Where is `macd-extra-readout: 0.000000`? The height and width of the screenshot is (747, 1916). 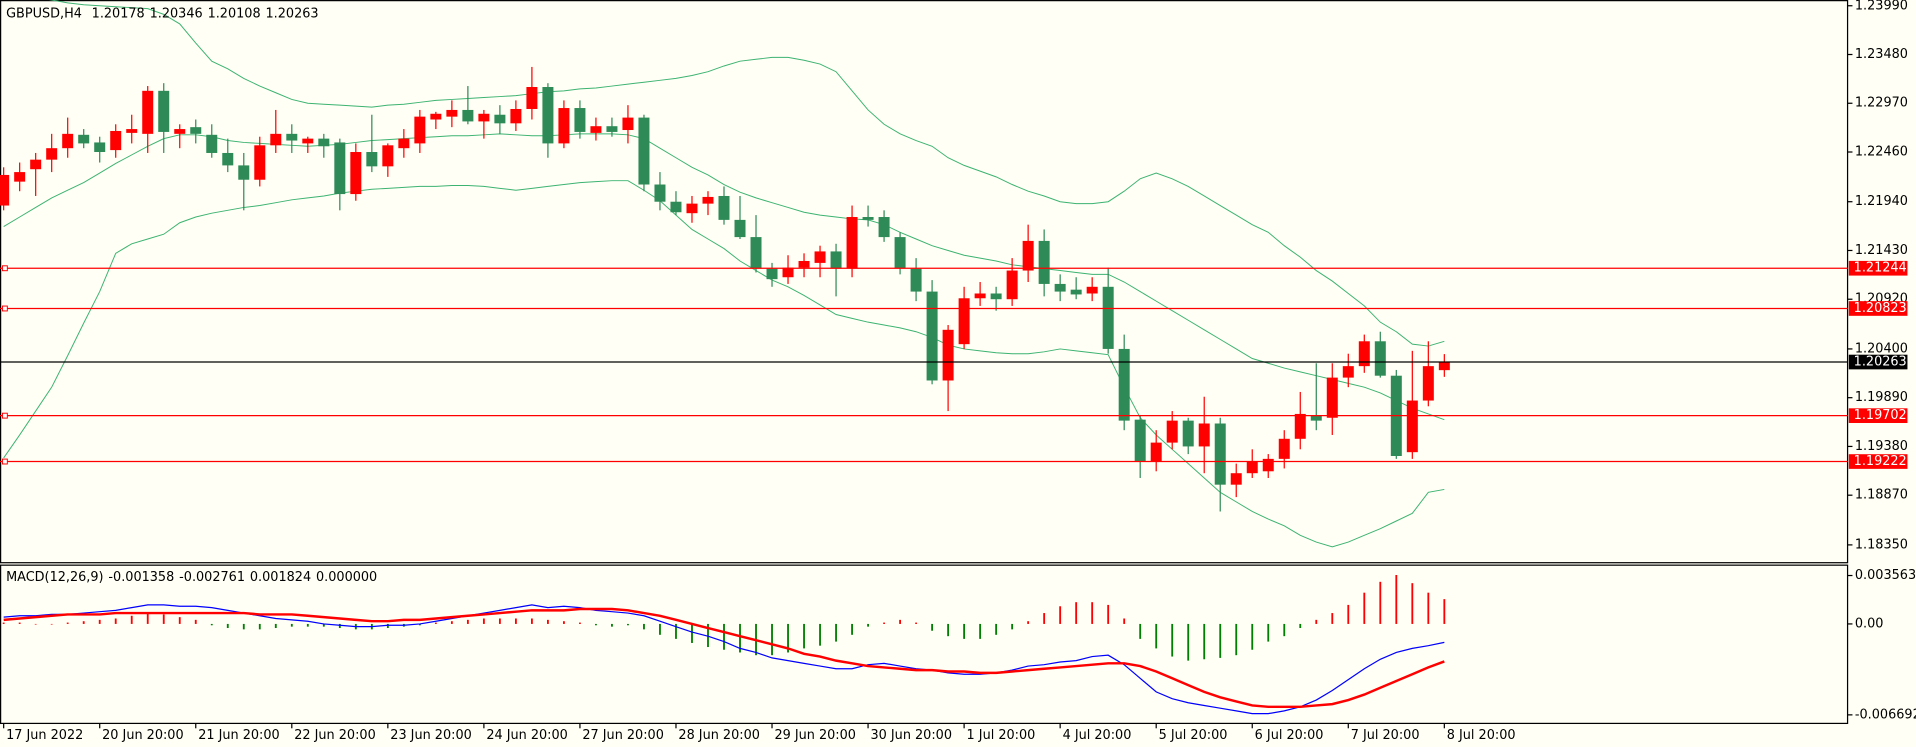 macd-extra-readout: 0.000000 is located at coordinates (346, 576).